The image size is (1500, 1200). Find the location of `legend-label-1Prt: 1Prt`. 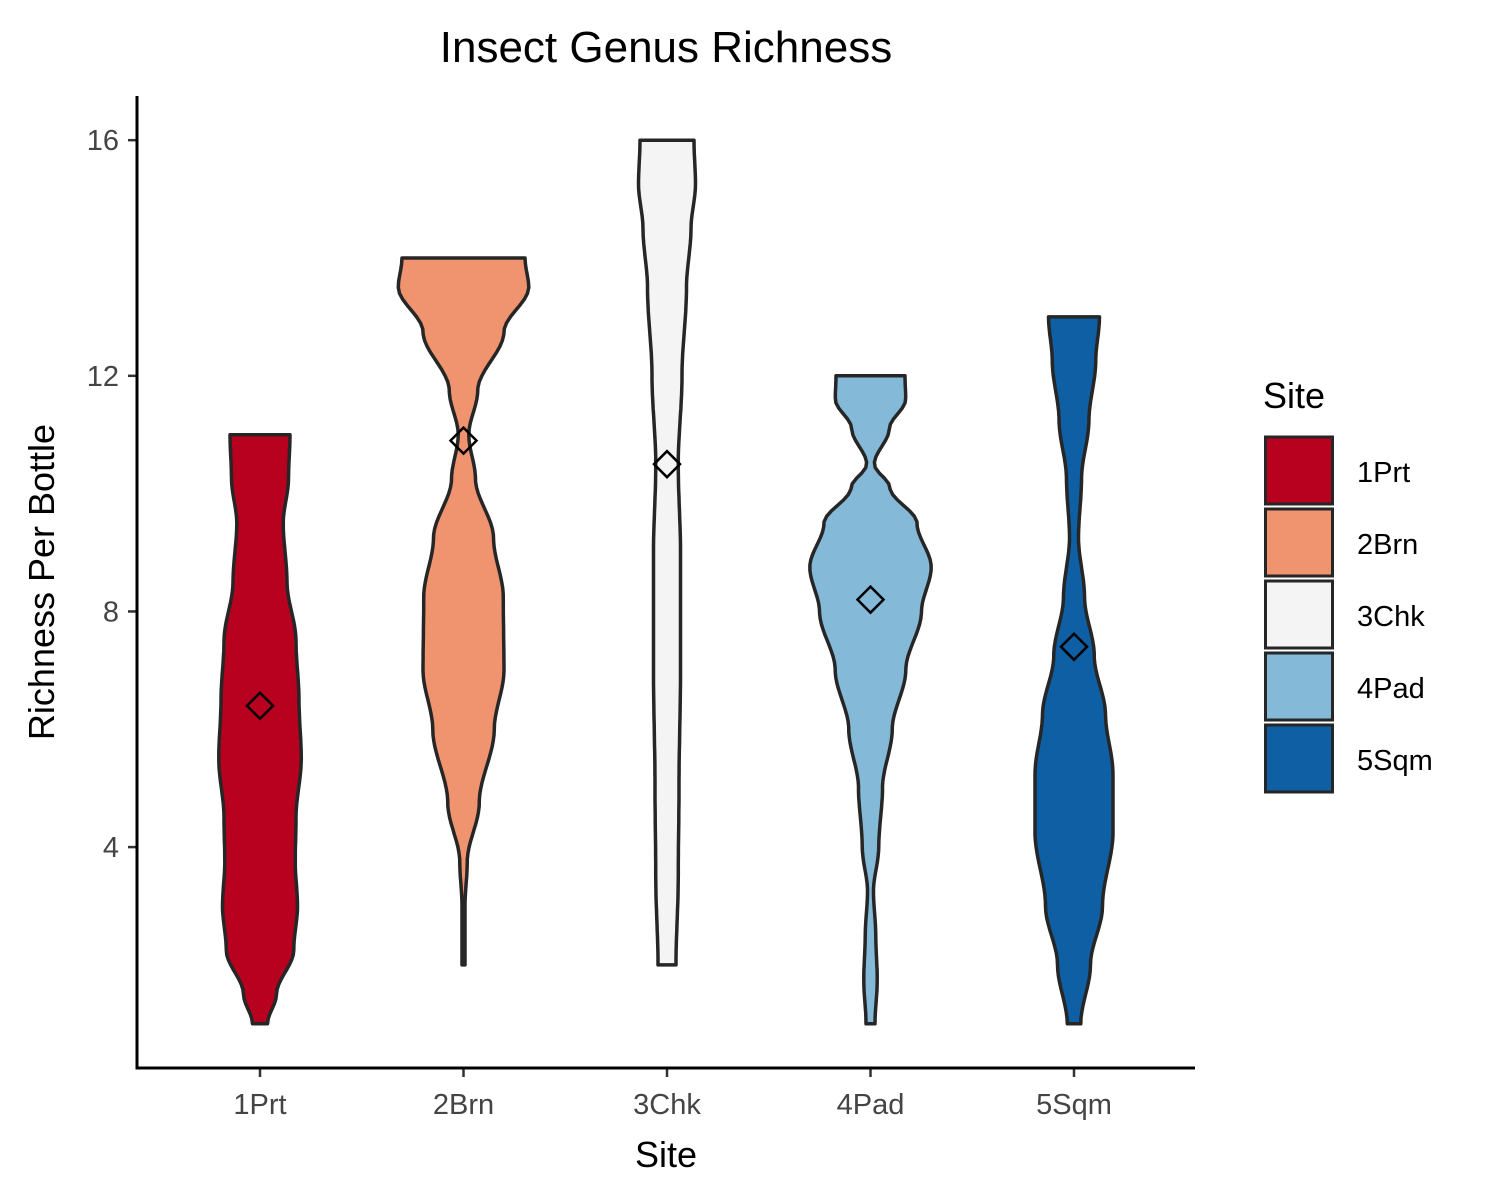

legend-label-1Prt: 1Prt is located at coordinates (1383, 473).